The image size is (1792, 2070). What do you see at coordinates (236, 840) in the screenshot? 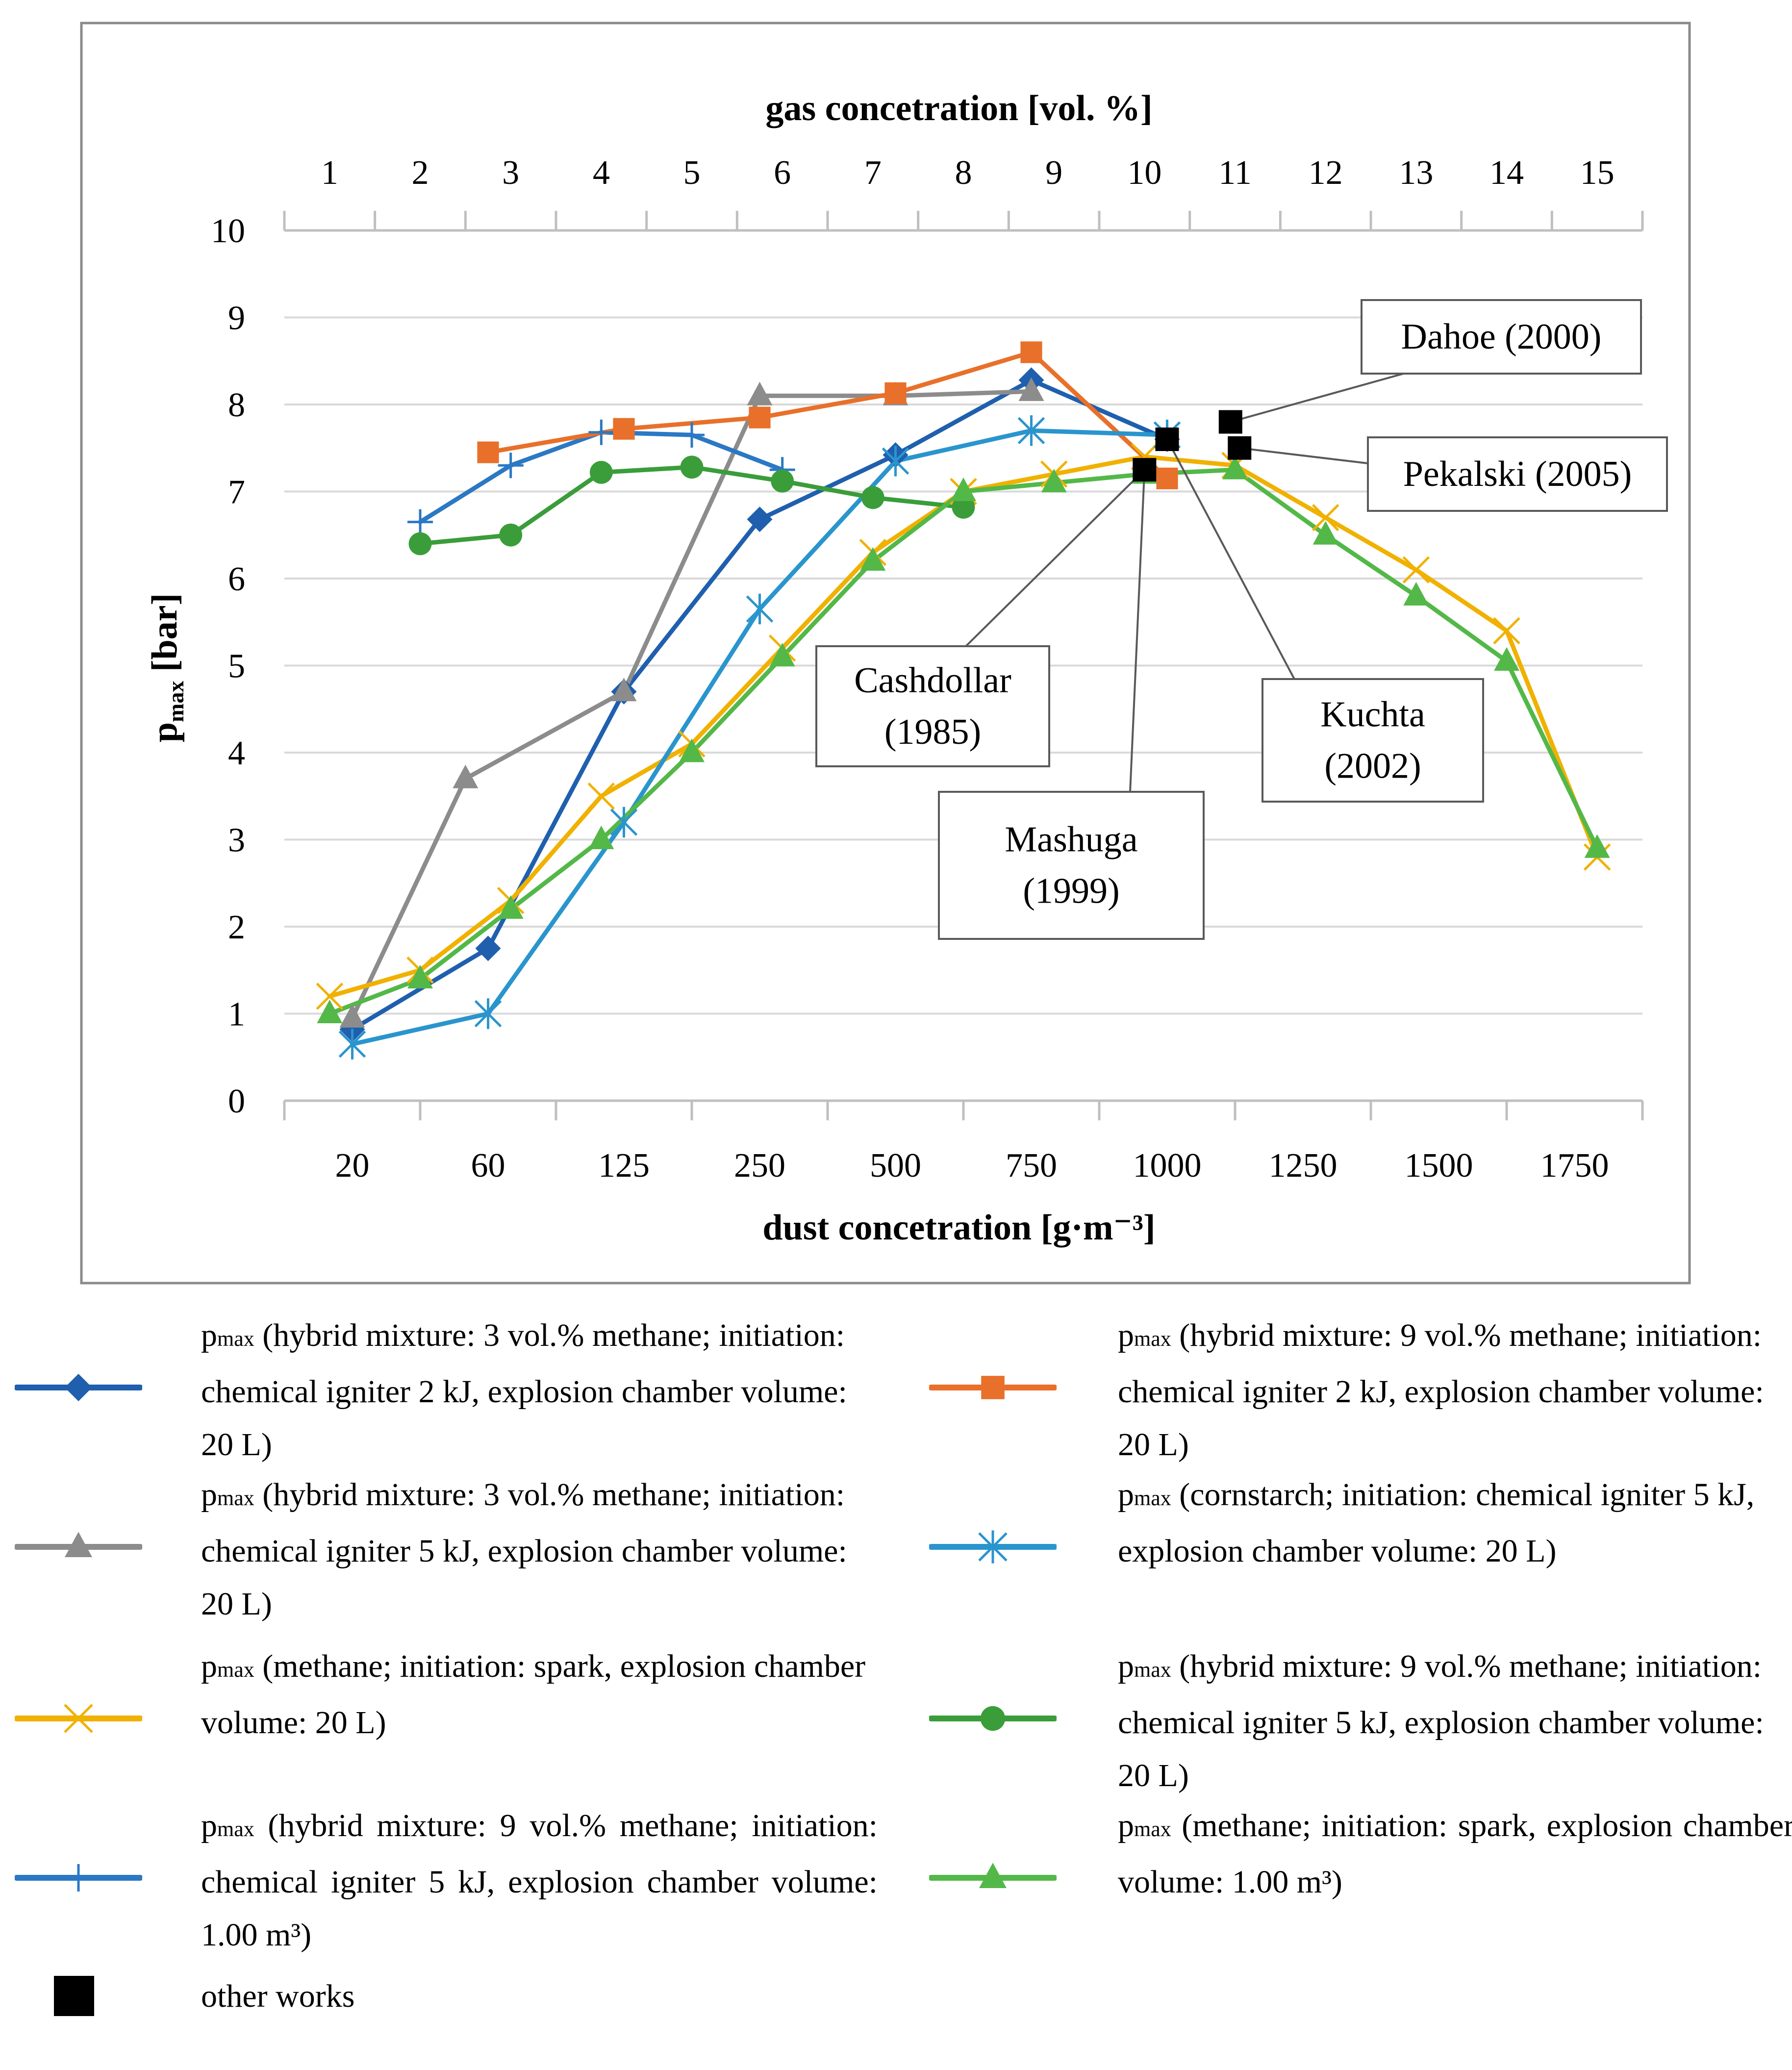
I see `y-tick-label: 3` at bounding box center [236, 840].